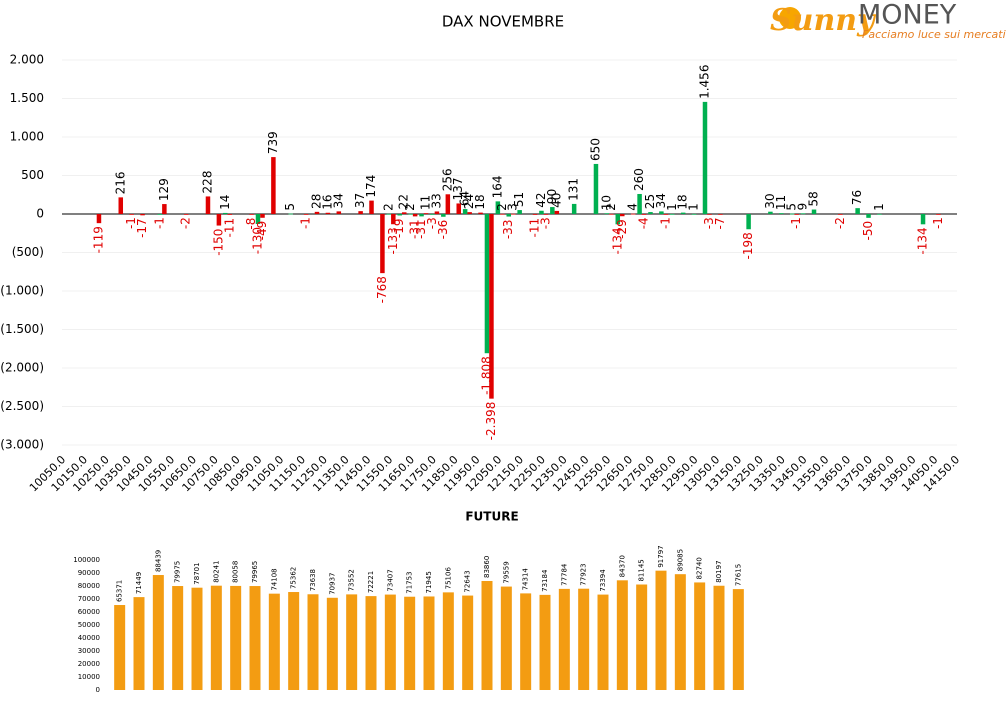 This screenshot has height=701, width=1006. I want to click on data-label: 174, so click(371, 186).